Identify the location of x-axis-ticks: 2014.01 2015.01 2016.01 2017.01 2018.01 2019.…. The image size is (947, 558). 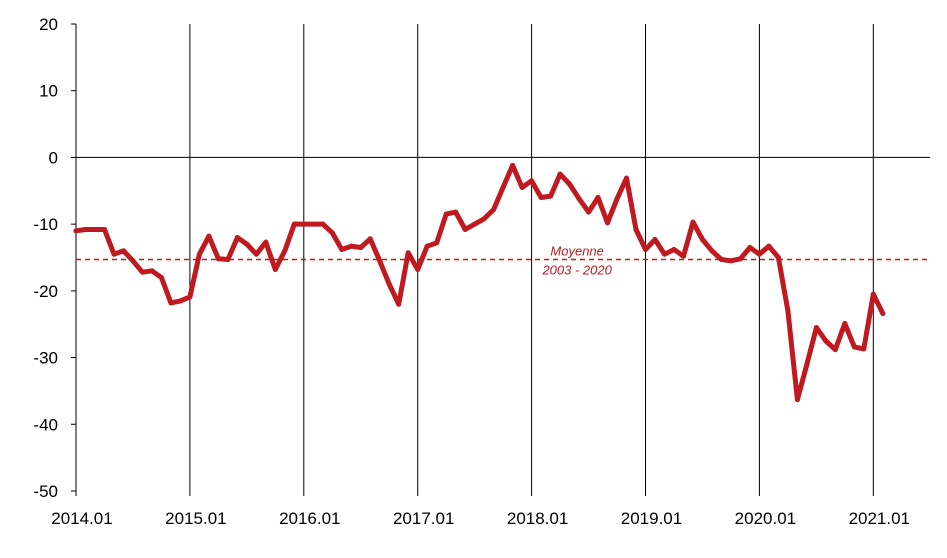
(480, 509).